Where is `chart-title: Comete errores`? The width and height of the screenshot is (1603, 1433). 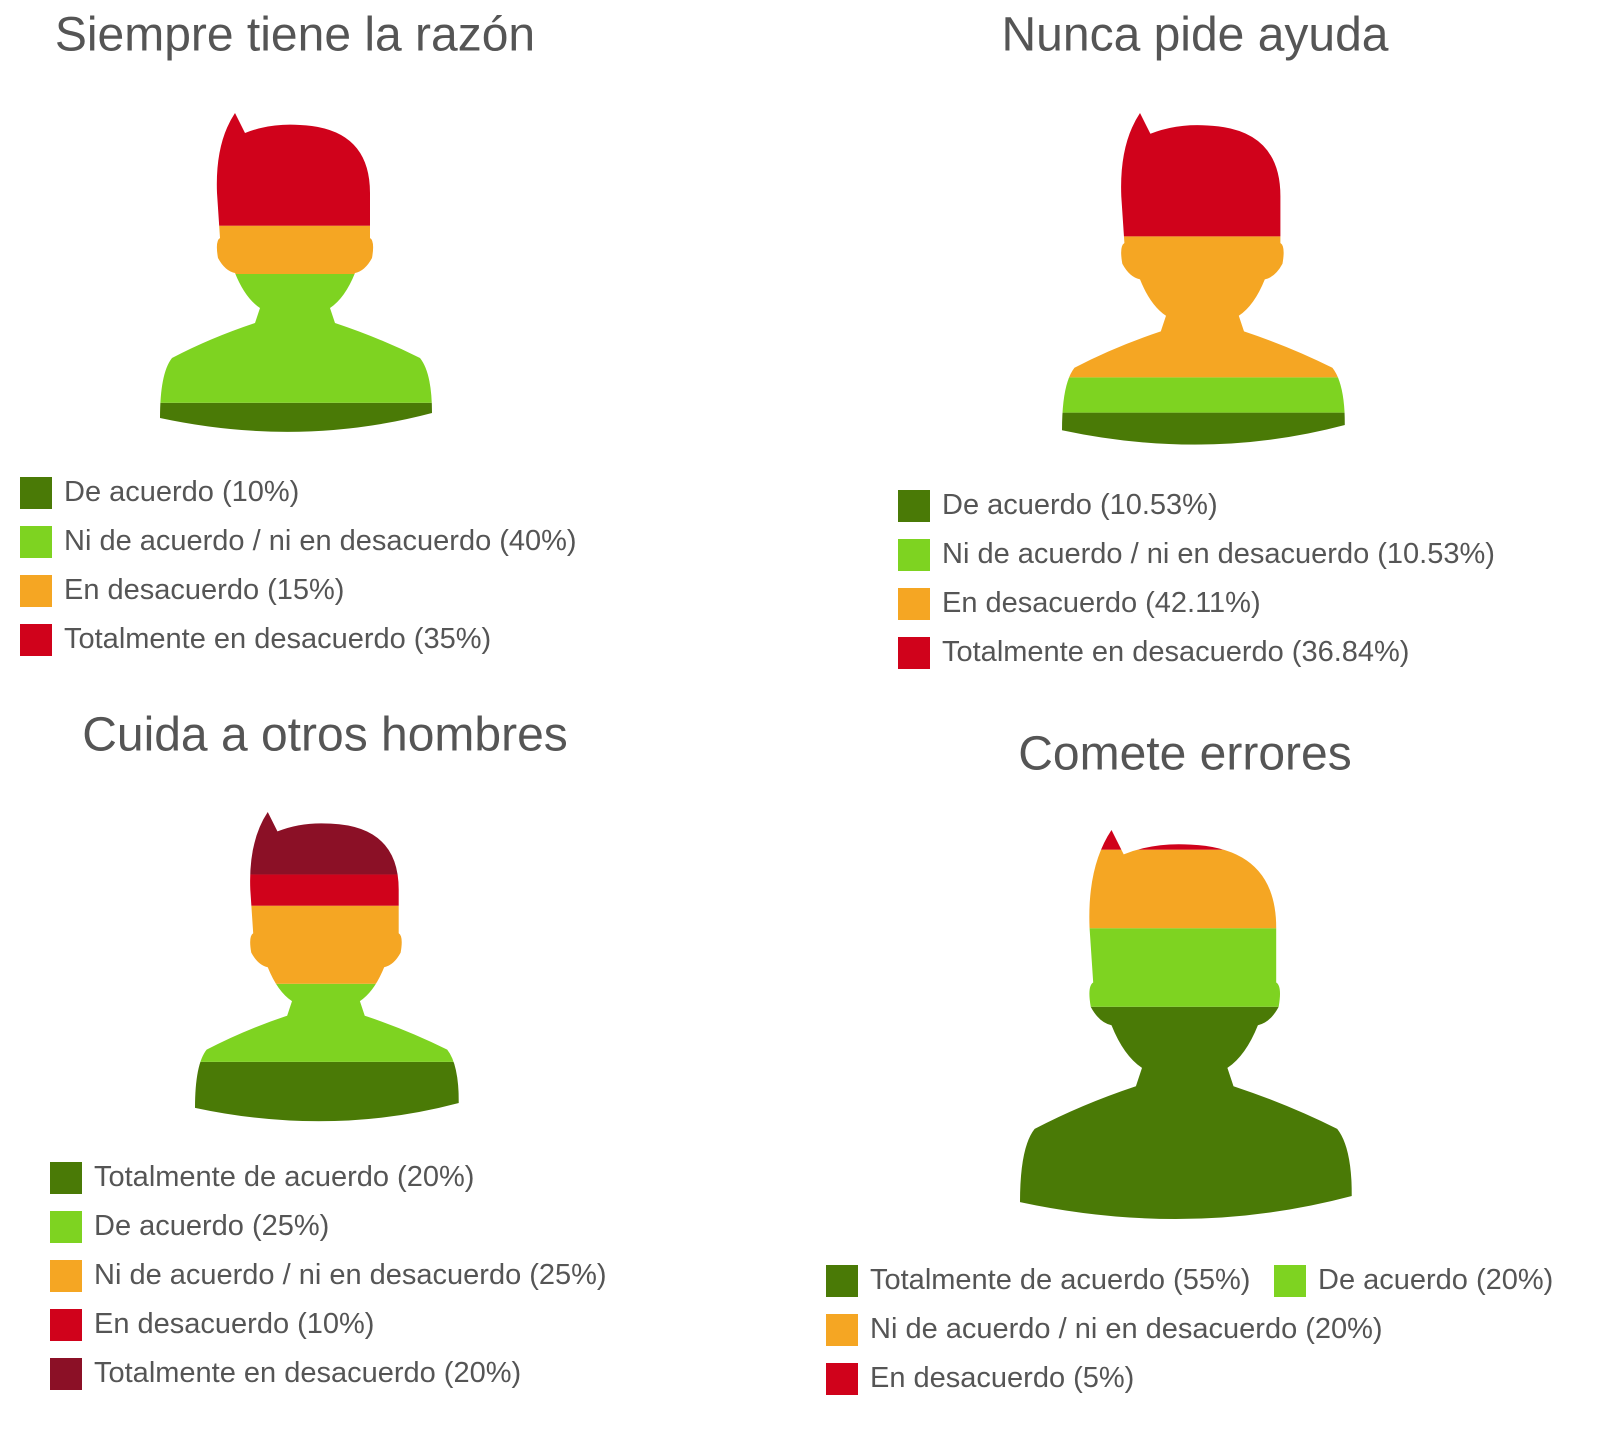
chart-title: Comete errores is located at coordinates (1184, 754).